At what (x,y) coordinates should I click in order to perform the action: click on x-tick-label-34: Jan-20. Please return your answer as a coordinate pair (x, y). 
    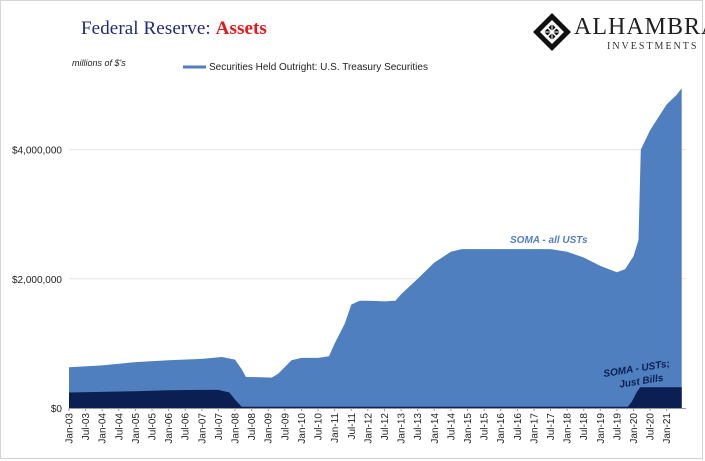
    Looking at the image, I should click on (634, 428).